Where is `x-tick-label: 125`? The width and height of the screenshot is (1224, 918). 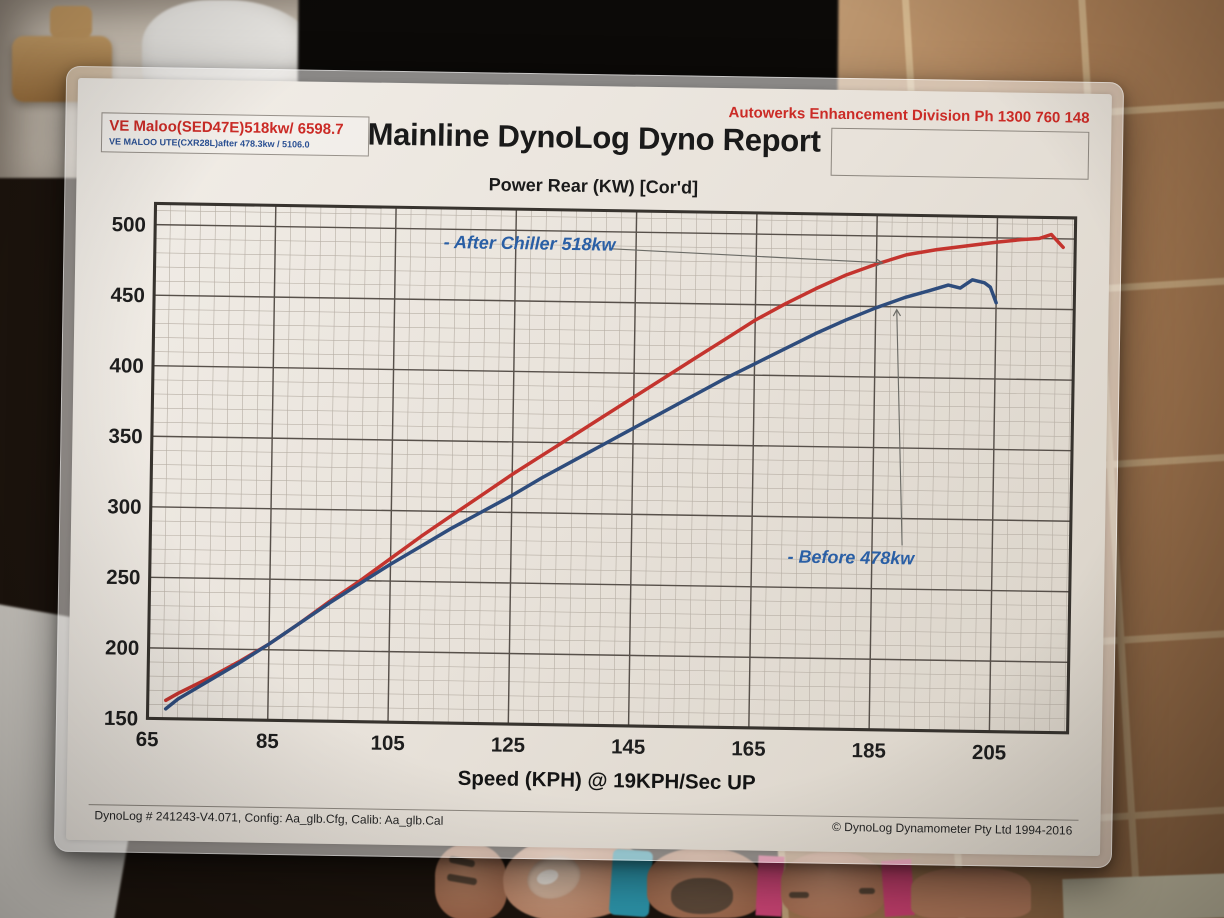 x-tick-label: 125 is located at coordinates (508, 746).